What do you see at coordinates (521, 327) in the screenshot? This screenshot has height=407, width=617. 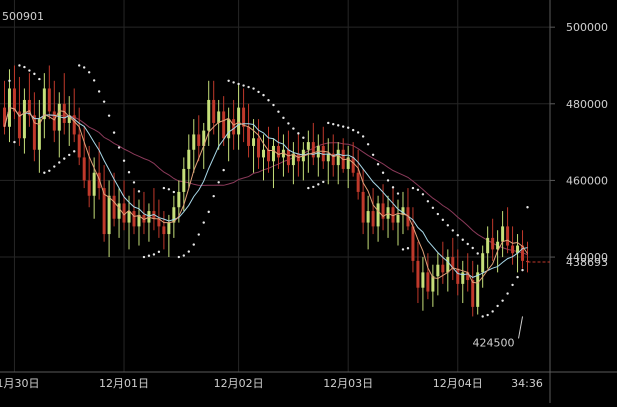 I see `low-marker-pointer` at bounding box center [521, 327].